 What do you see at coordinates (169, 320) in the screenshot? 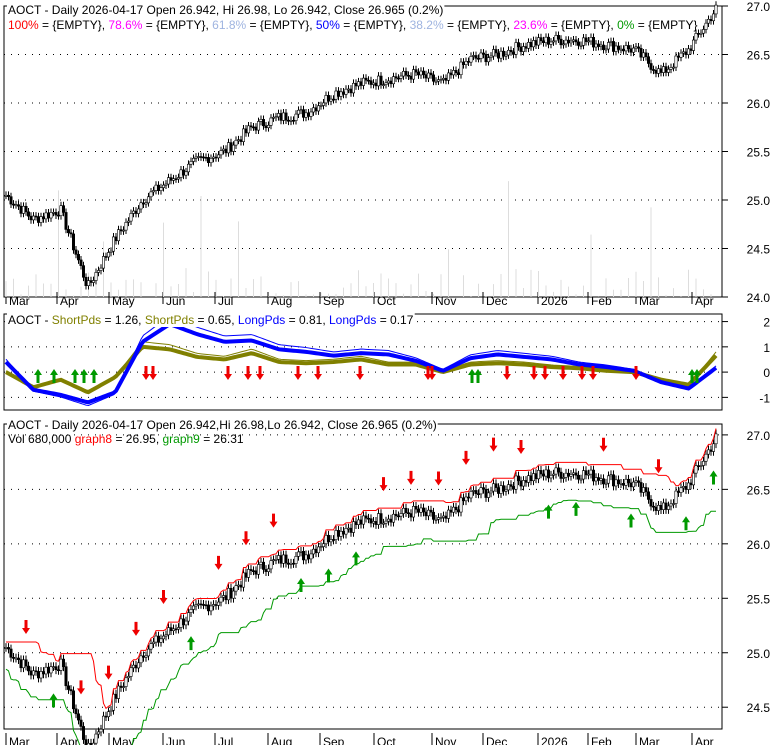
I see `legend-part: ShortPds` at bounding box center [169, 320].